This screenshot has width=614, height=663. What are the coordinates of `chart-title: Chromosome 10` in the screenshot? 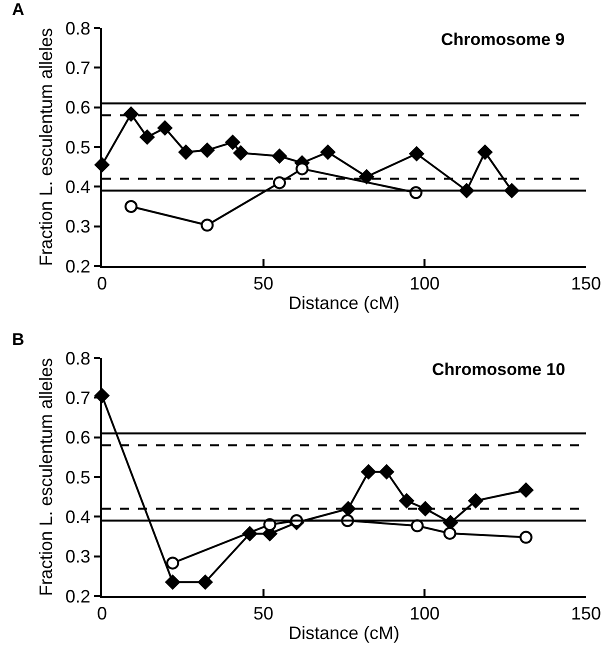 It's located at (499, 369).